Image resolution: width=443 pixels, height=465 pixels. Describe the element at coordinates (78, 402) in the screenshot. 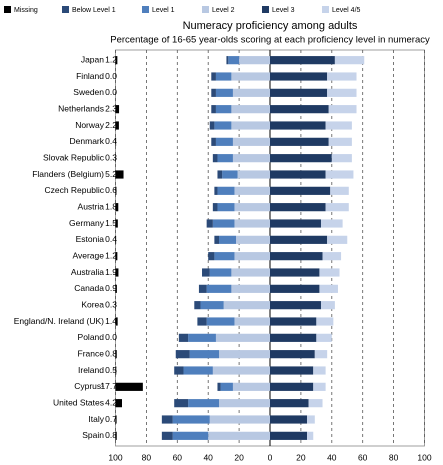

I see `category-label: United States` at that location.